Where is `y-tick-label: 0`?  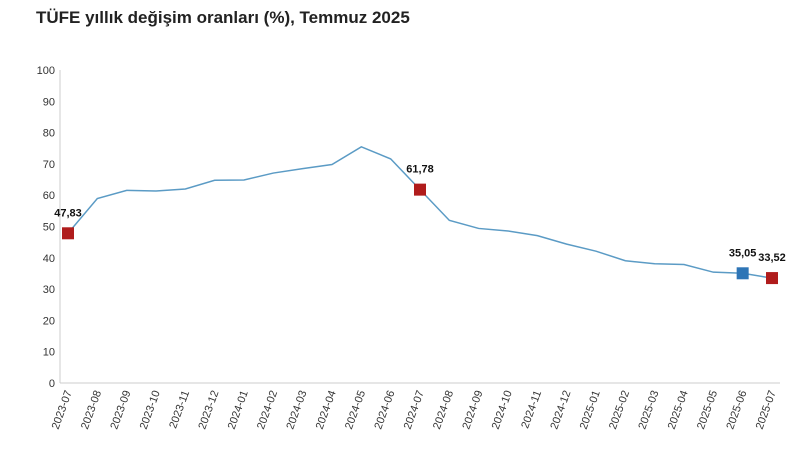 y-tick-label: 0 is located at coordinates (52, 384).